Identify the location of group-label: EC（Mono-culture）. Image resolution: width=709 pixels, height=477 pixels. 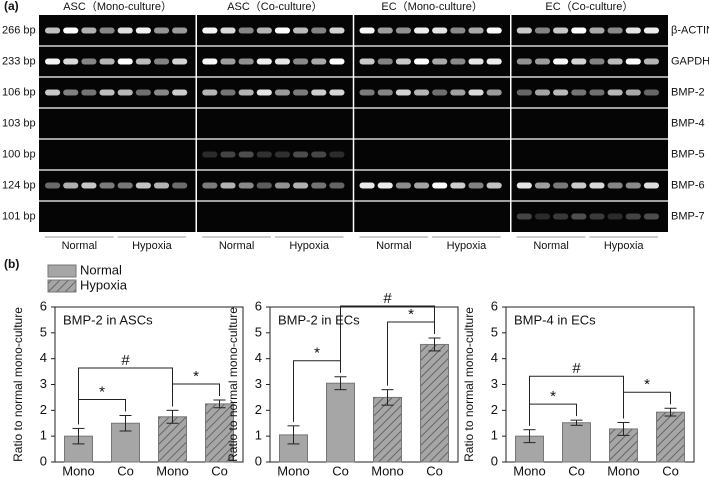
(431, 6).